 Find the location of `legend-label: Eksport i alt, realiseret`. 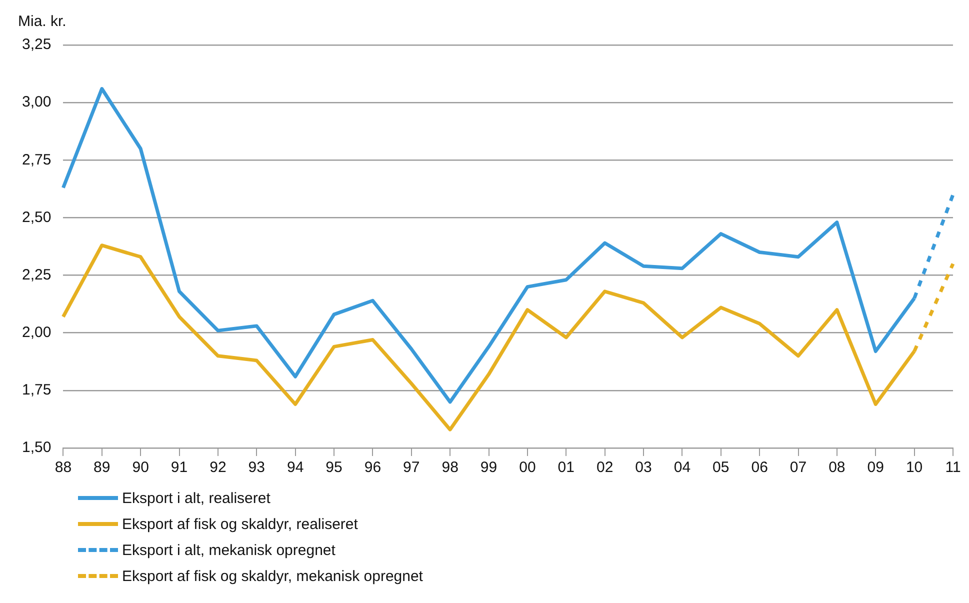

legend-label: Eksport i alt, realiseret is located at coordinates (196, 498).